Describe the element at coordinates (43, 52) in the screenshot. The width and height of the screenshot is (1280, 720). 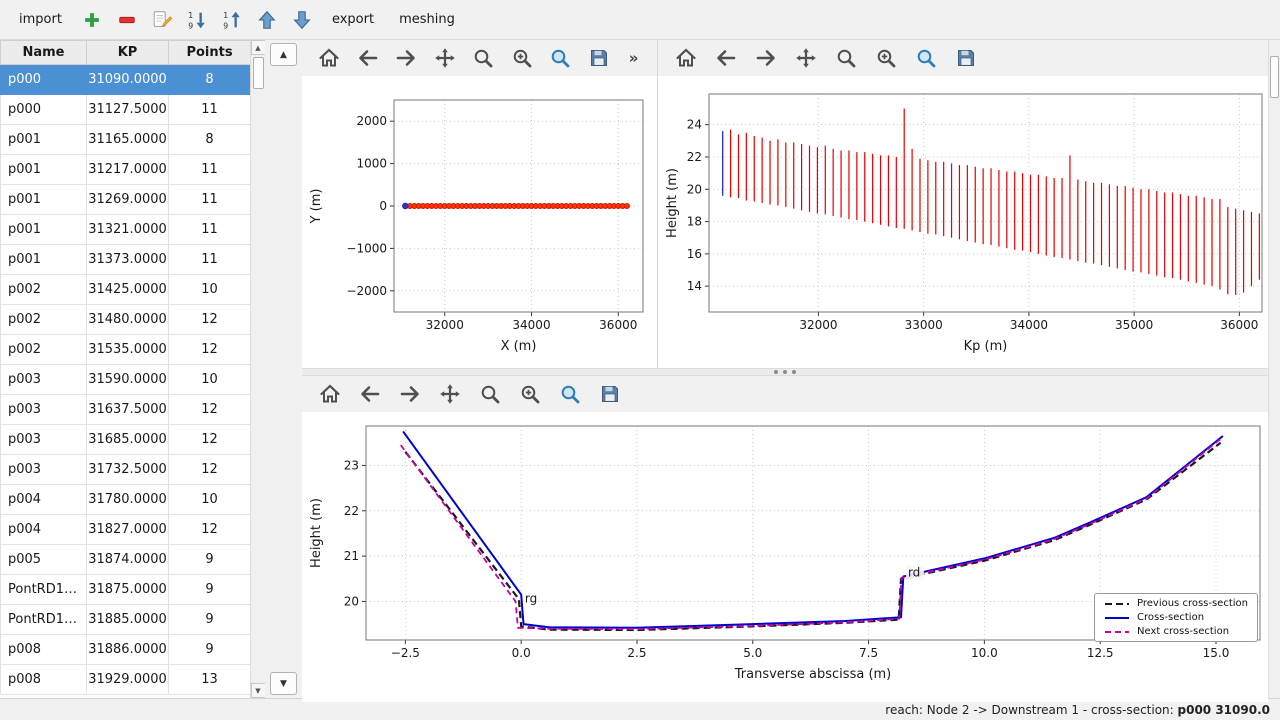
I see `column-header-name: Name` at that location.